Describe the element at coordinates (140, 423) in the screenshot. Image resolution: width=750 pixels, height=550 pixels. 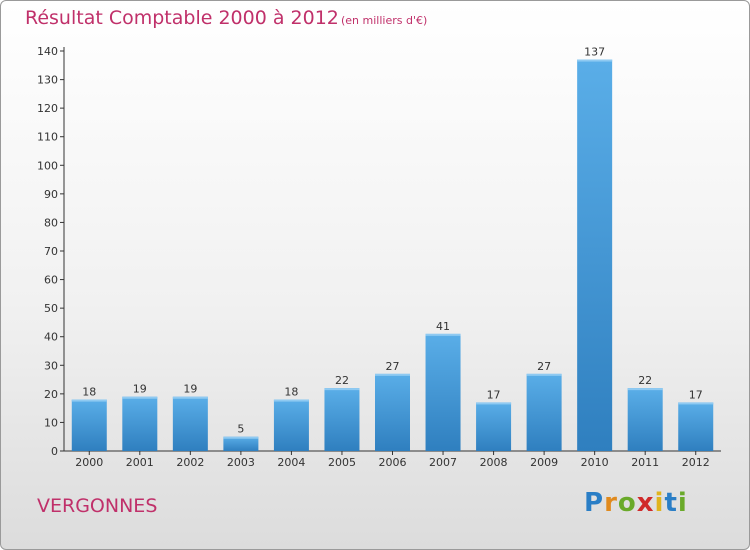
I see `bar-2001` at that location.